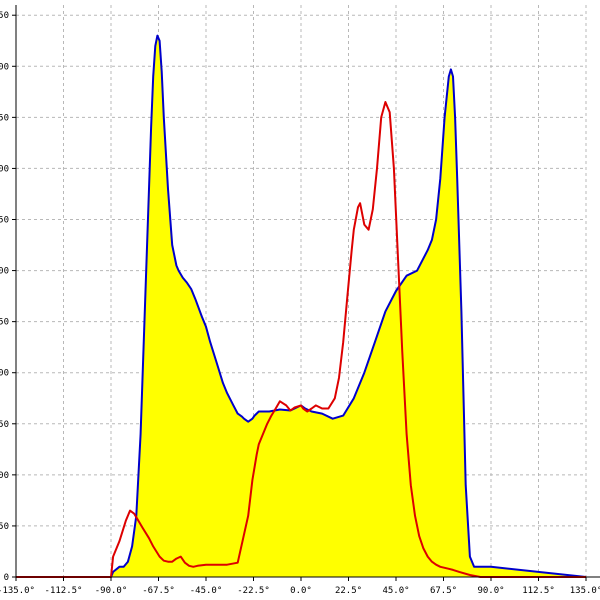 The image size is (600, 600). I want to click on y-tick-label: 350, so click(4, 221).